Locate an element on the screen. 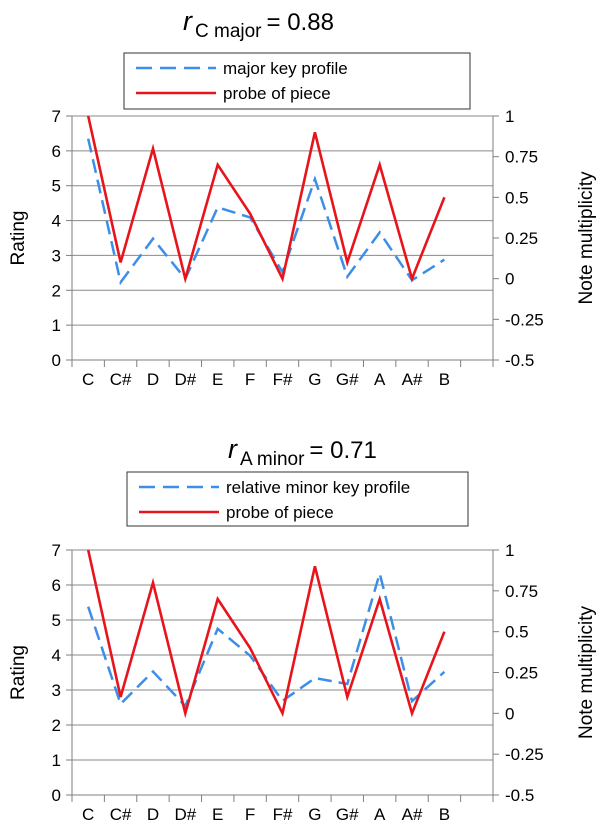 Image resolution: width=598 pixels, height=827 pixels. title-value: = 0.88 is located at coordinates (300, 22).